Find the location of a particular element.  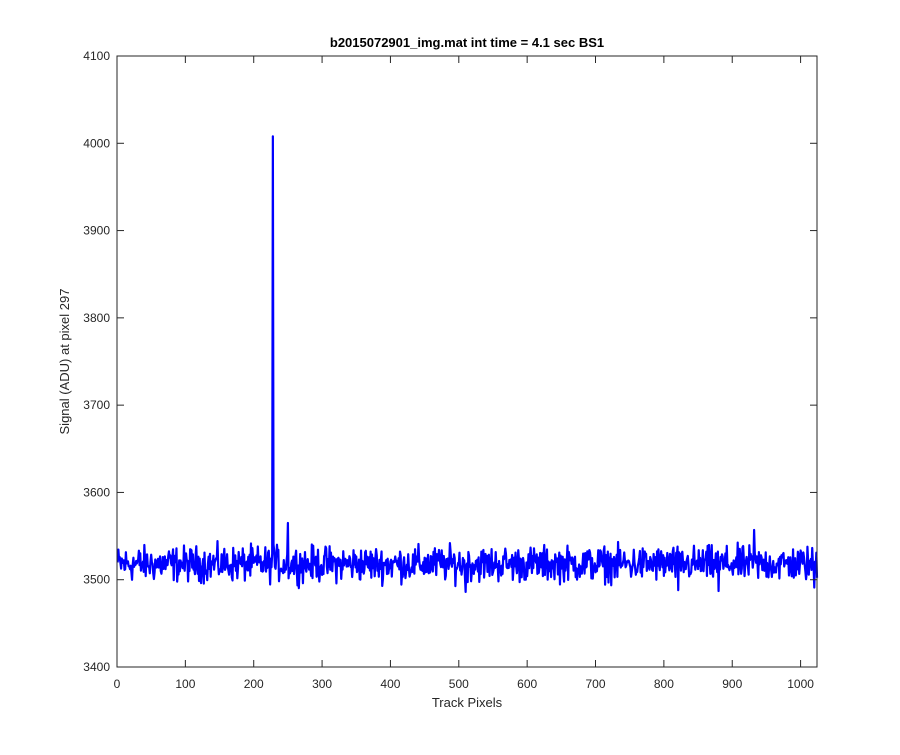

x-tick-label: 300 is located at coordinates (322, 684).